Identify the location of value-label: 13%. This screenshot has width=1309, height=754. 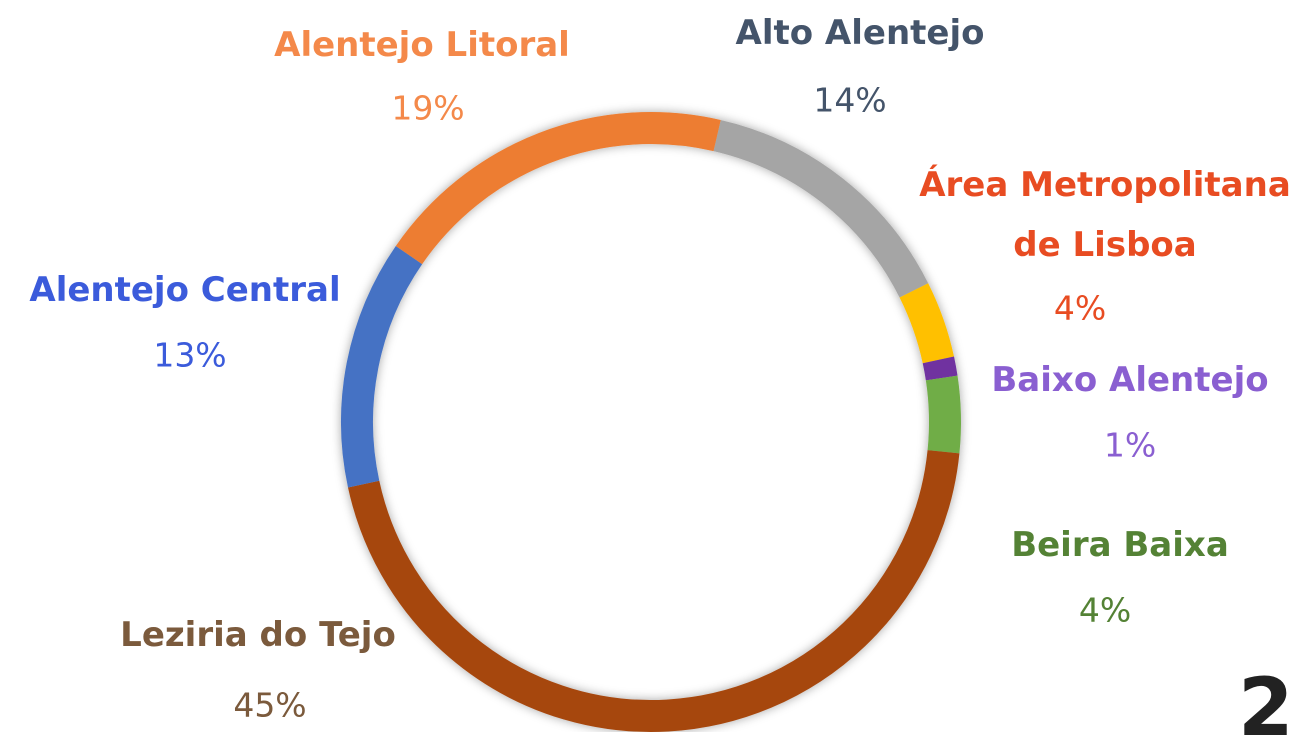
(190, 355).